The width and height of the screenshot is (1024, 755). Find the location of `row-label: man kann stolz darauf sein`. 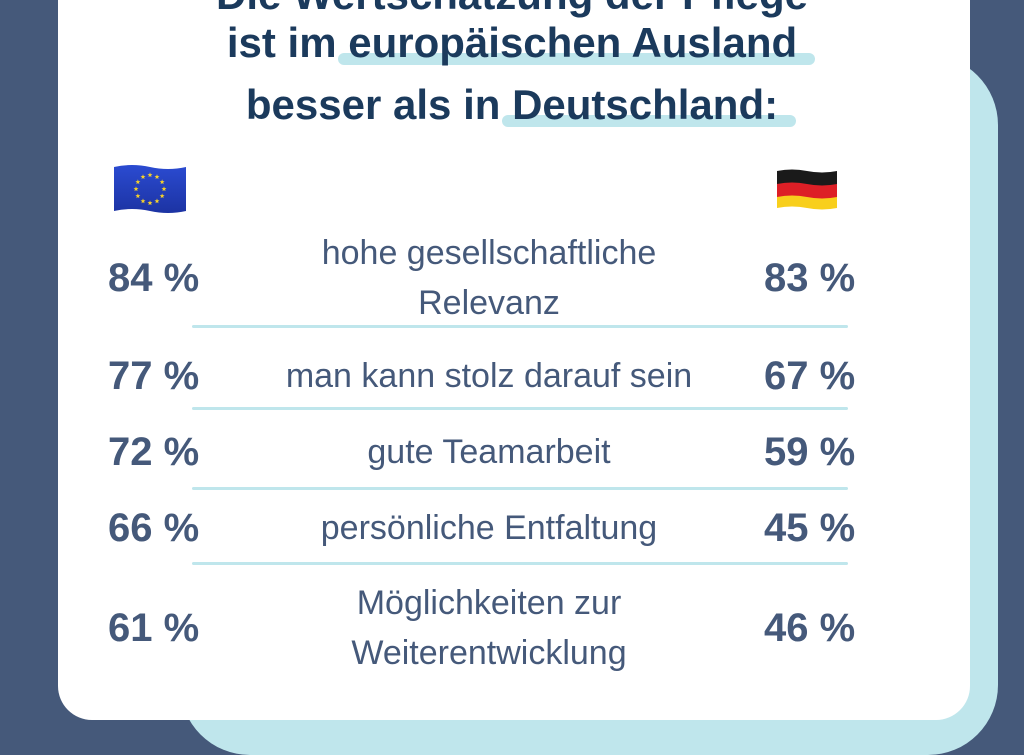

row-label: man kann stolz darauf sein is located at coordinates (489, 376).